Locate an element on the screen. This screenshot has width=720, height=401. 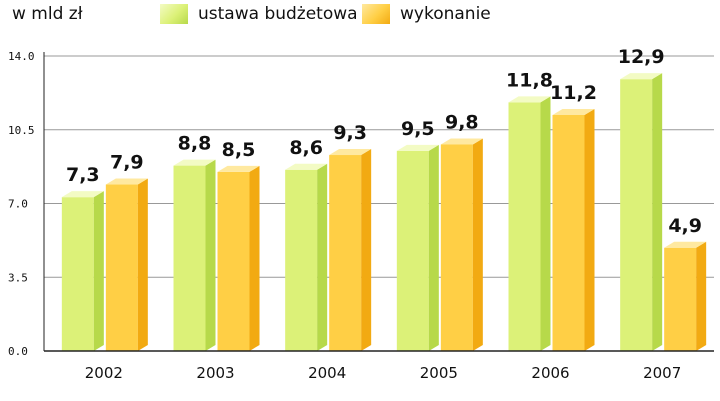
bar-top-budget-2004 is located at coordinates (306, 166).